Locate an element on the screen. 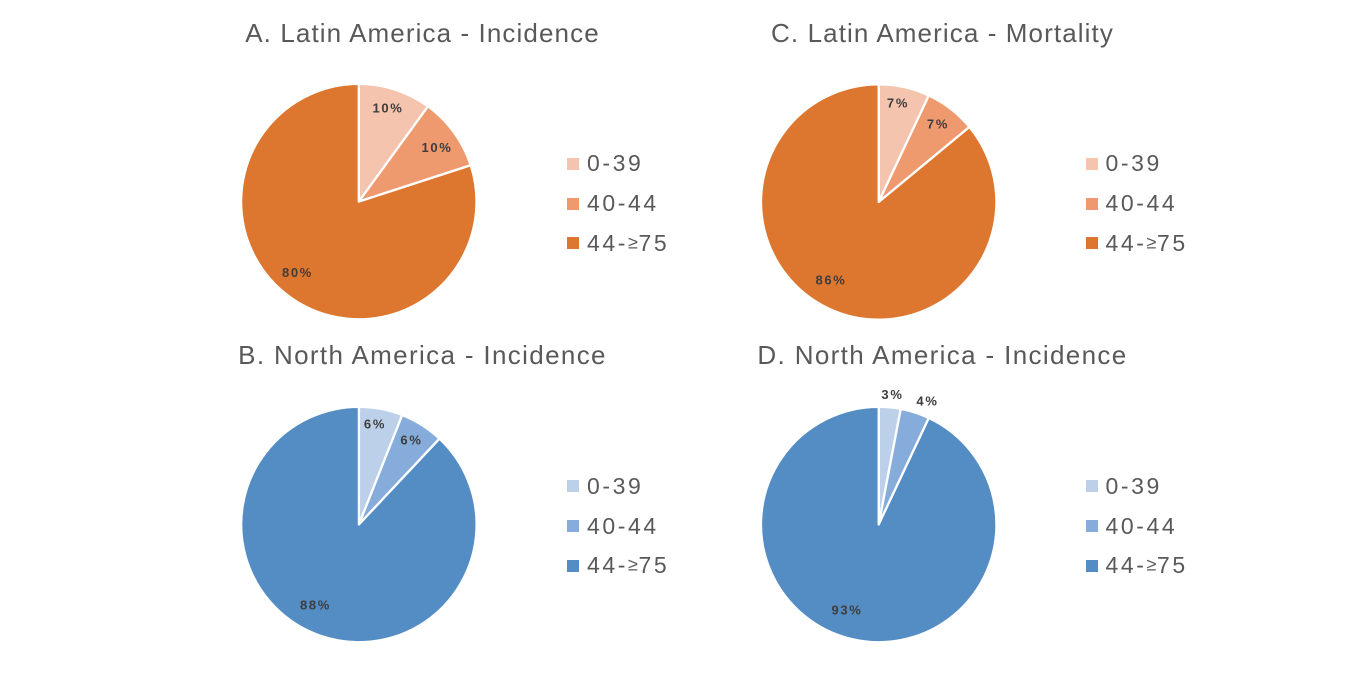  svg-text: 3% is located at coordinates (892, 394).